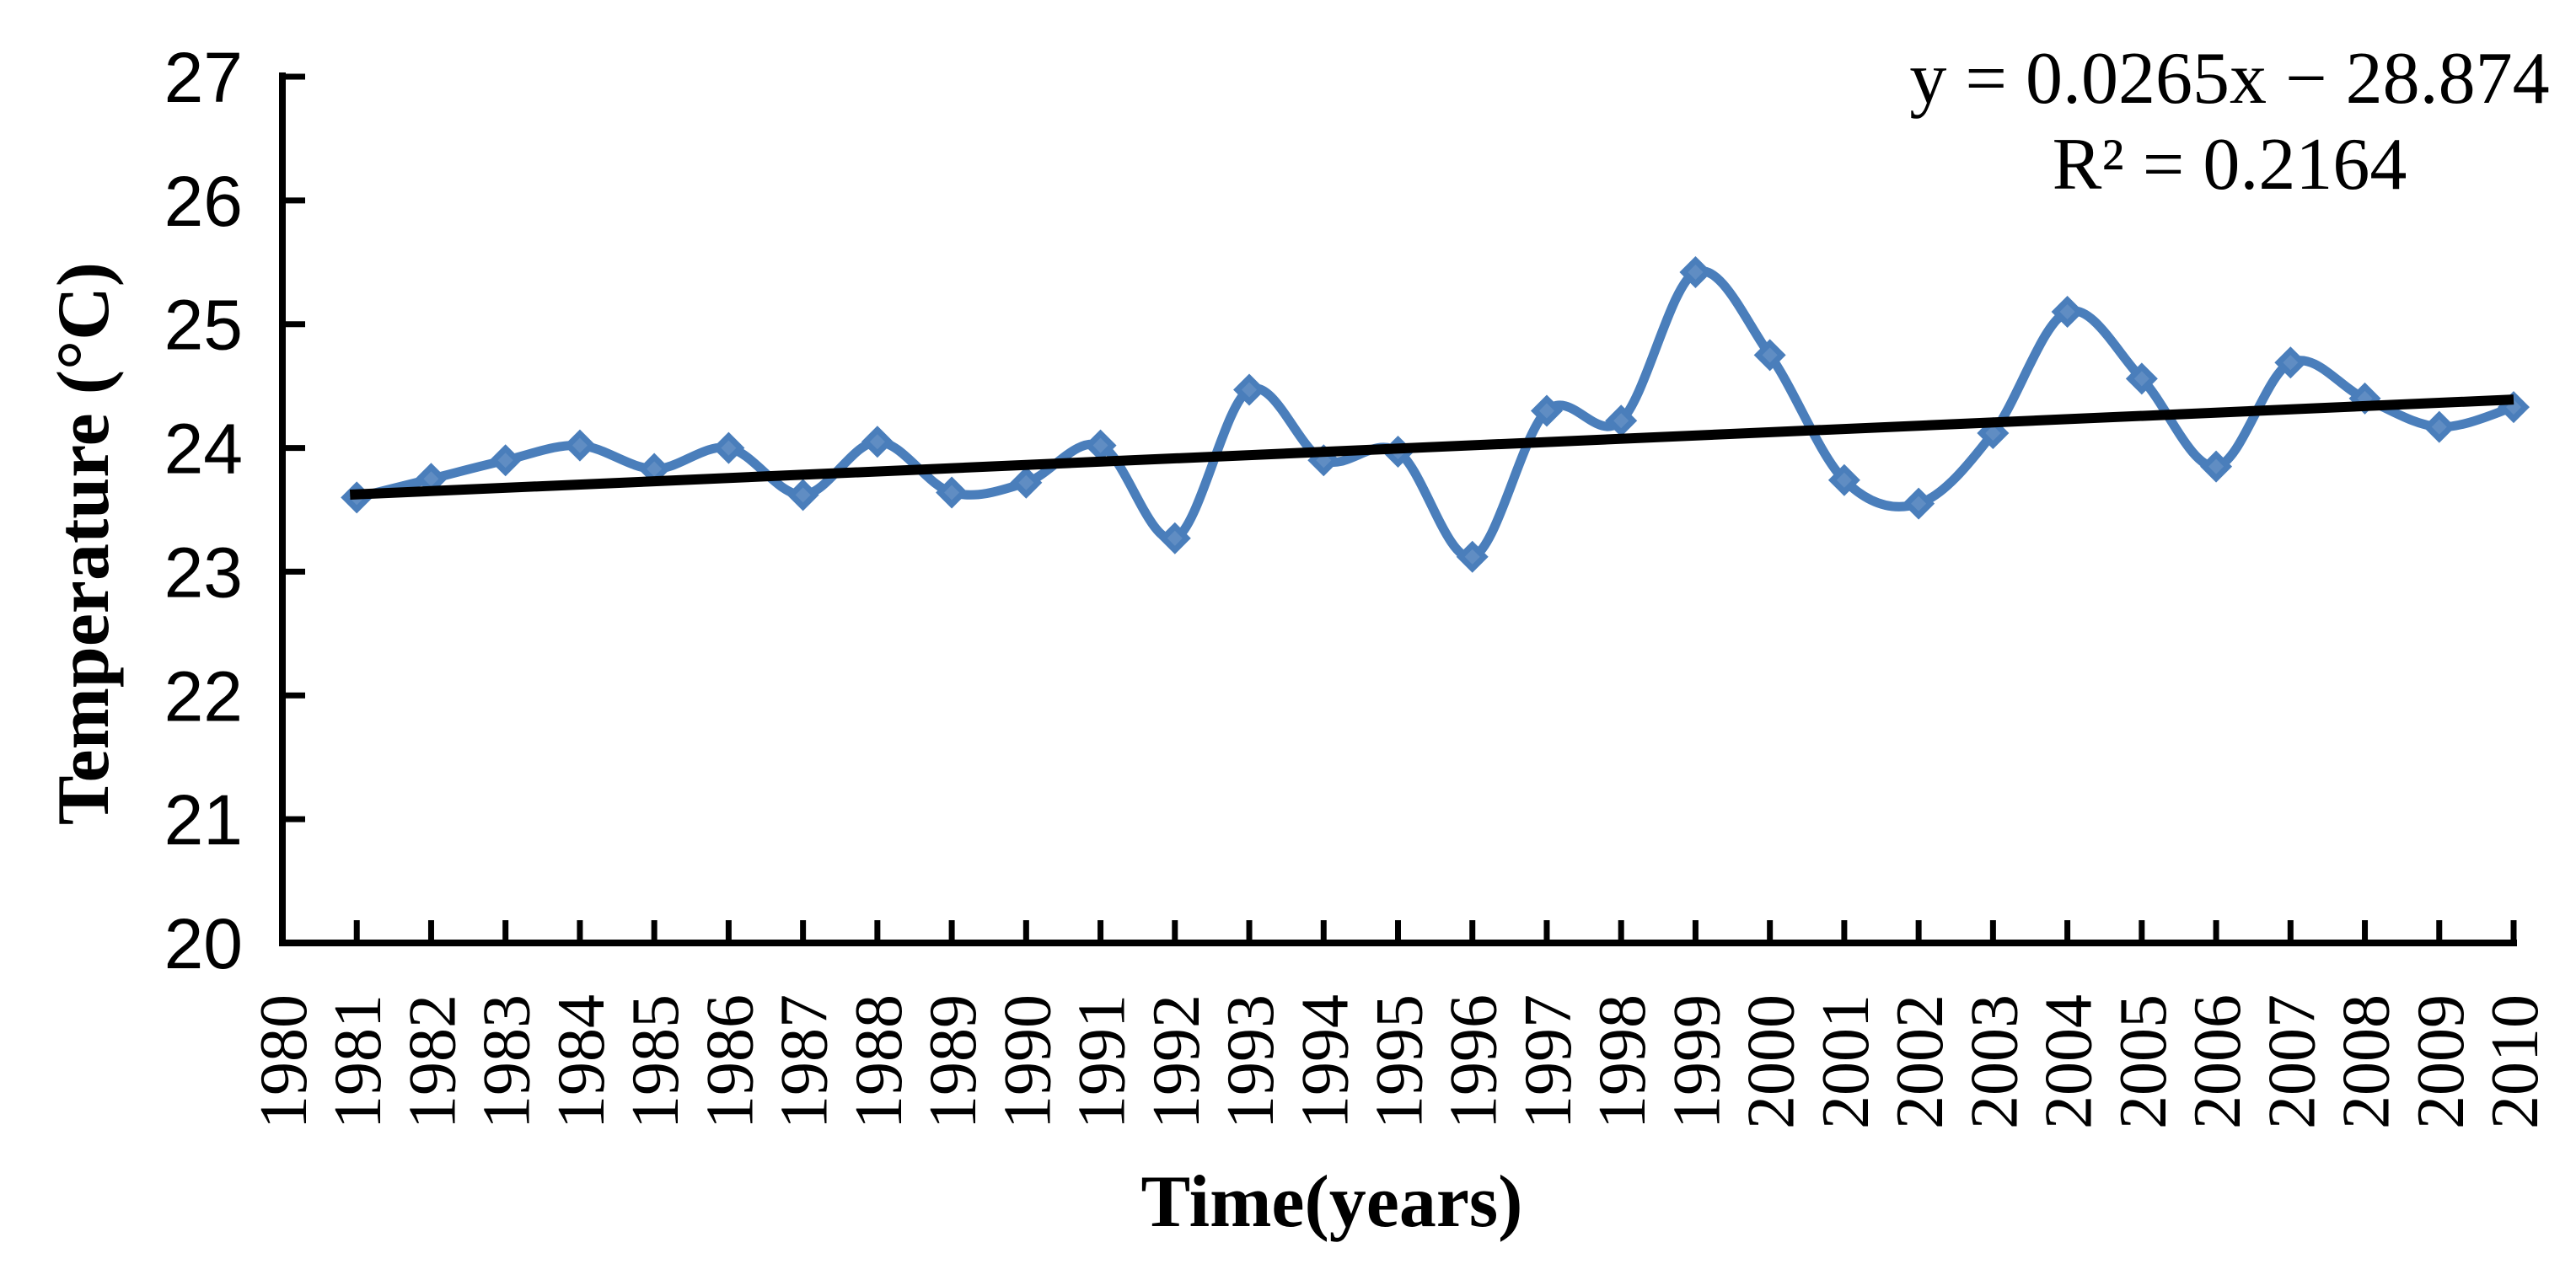 This screenshot has height=1264, width=2576. What do you see at coordinates (2143, 1061) in the screenshot?
I see `x-tick-label: 2005` at bounding box center [2143, 1061].